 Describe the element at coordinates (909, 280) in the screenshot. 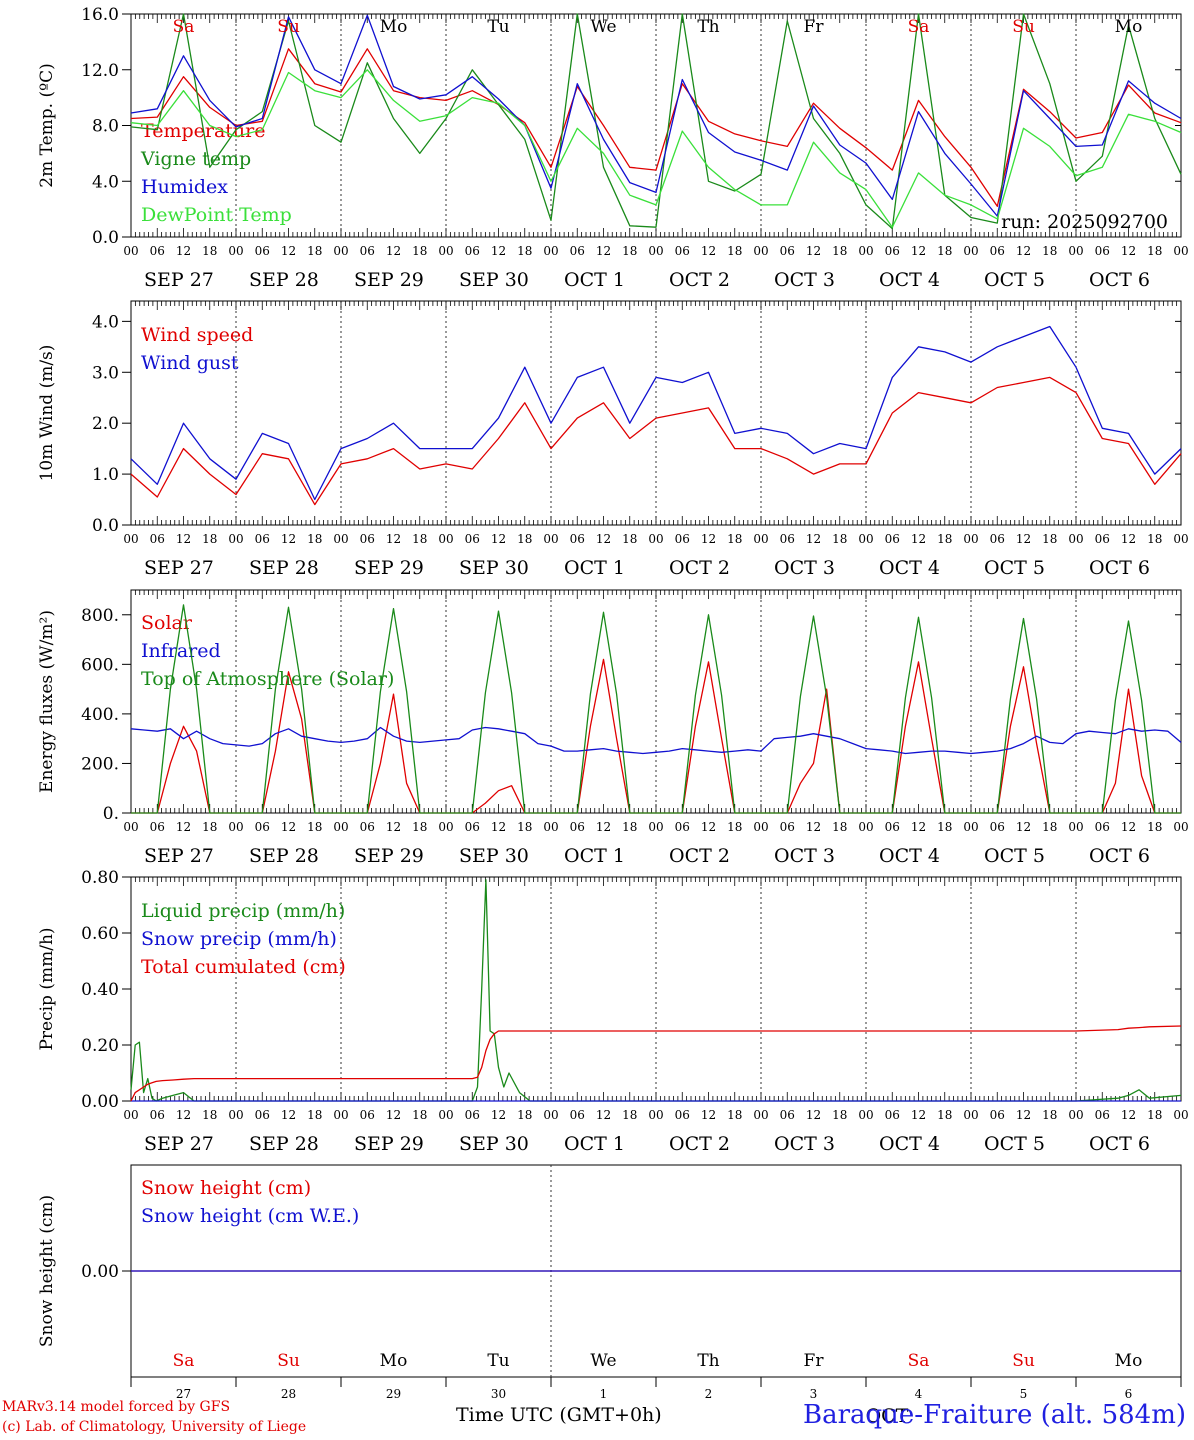

I see `date-label: OCT 4` at that location.